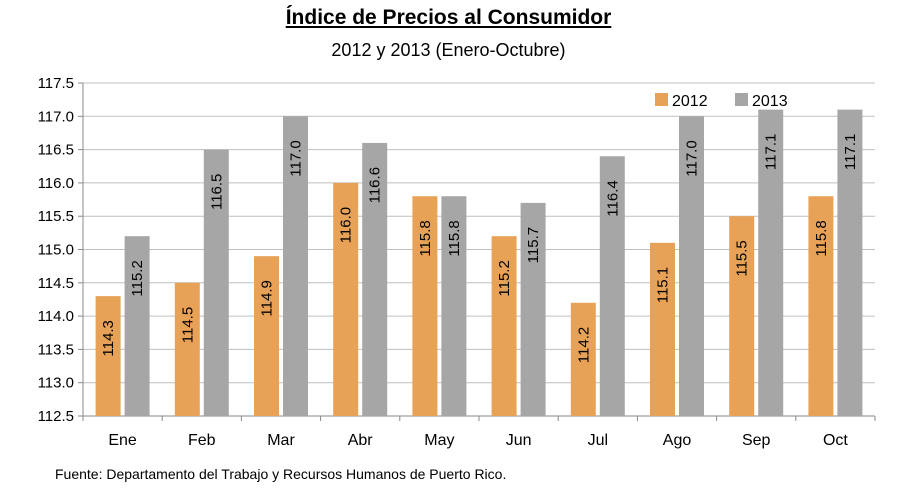 The width and height of the screenshot is (897, 490). Describe the element at coordinates (56, 283) in the screenshot. I see `y-tick-label: 114.5` at that location.